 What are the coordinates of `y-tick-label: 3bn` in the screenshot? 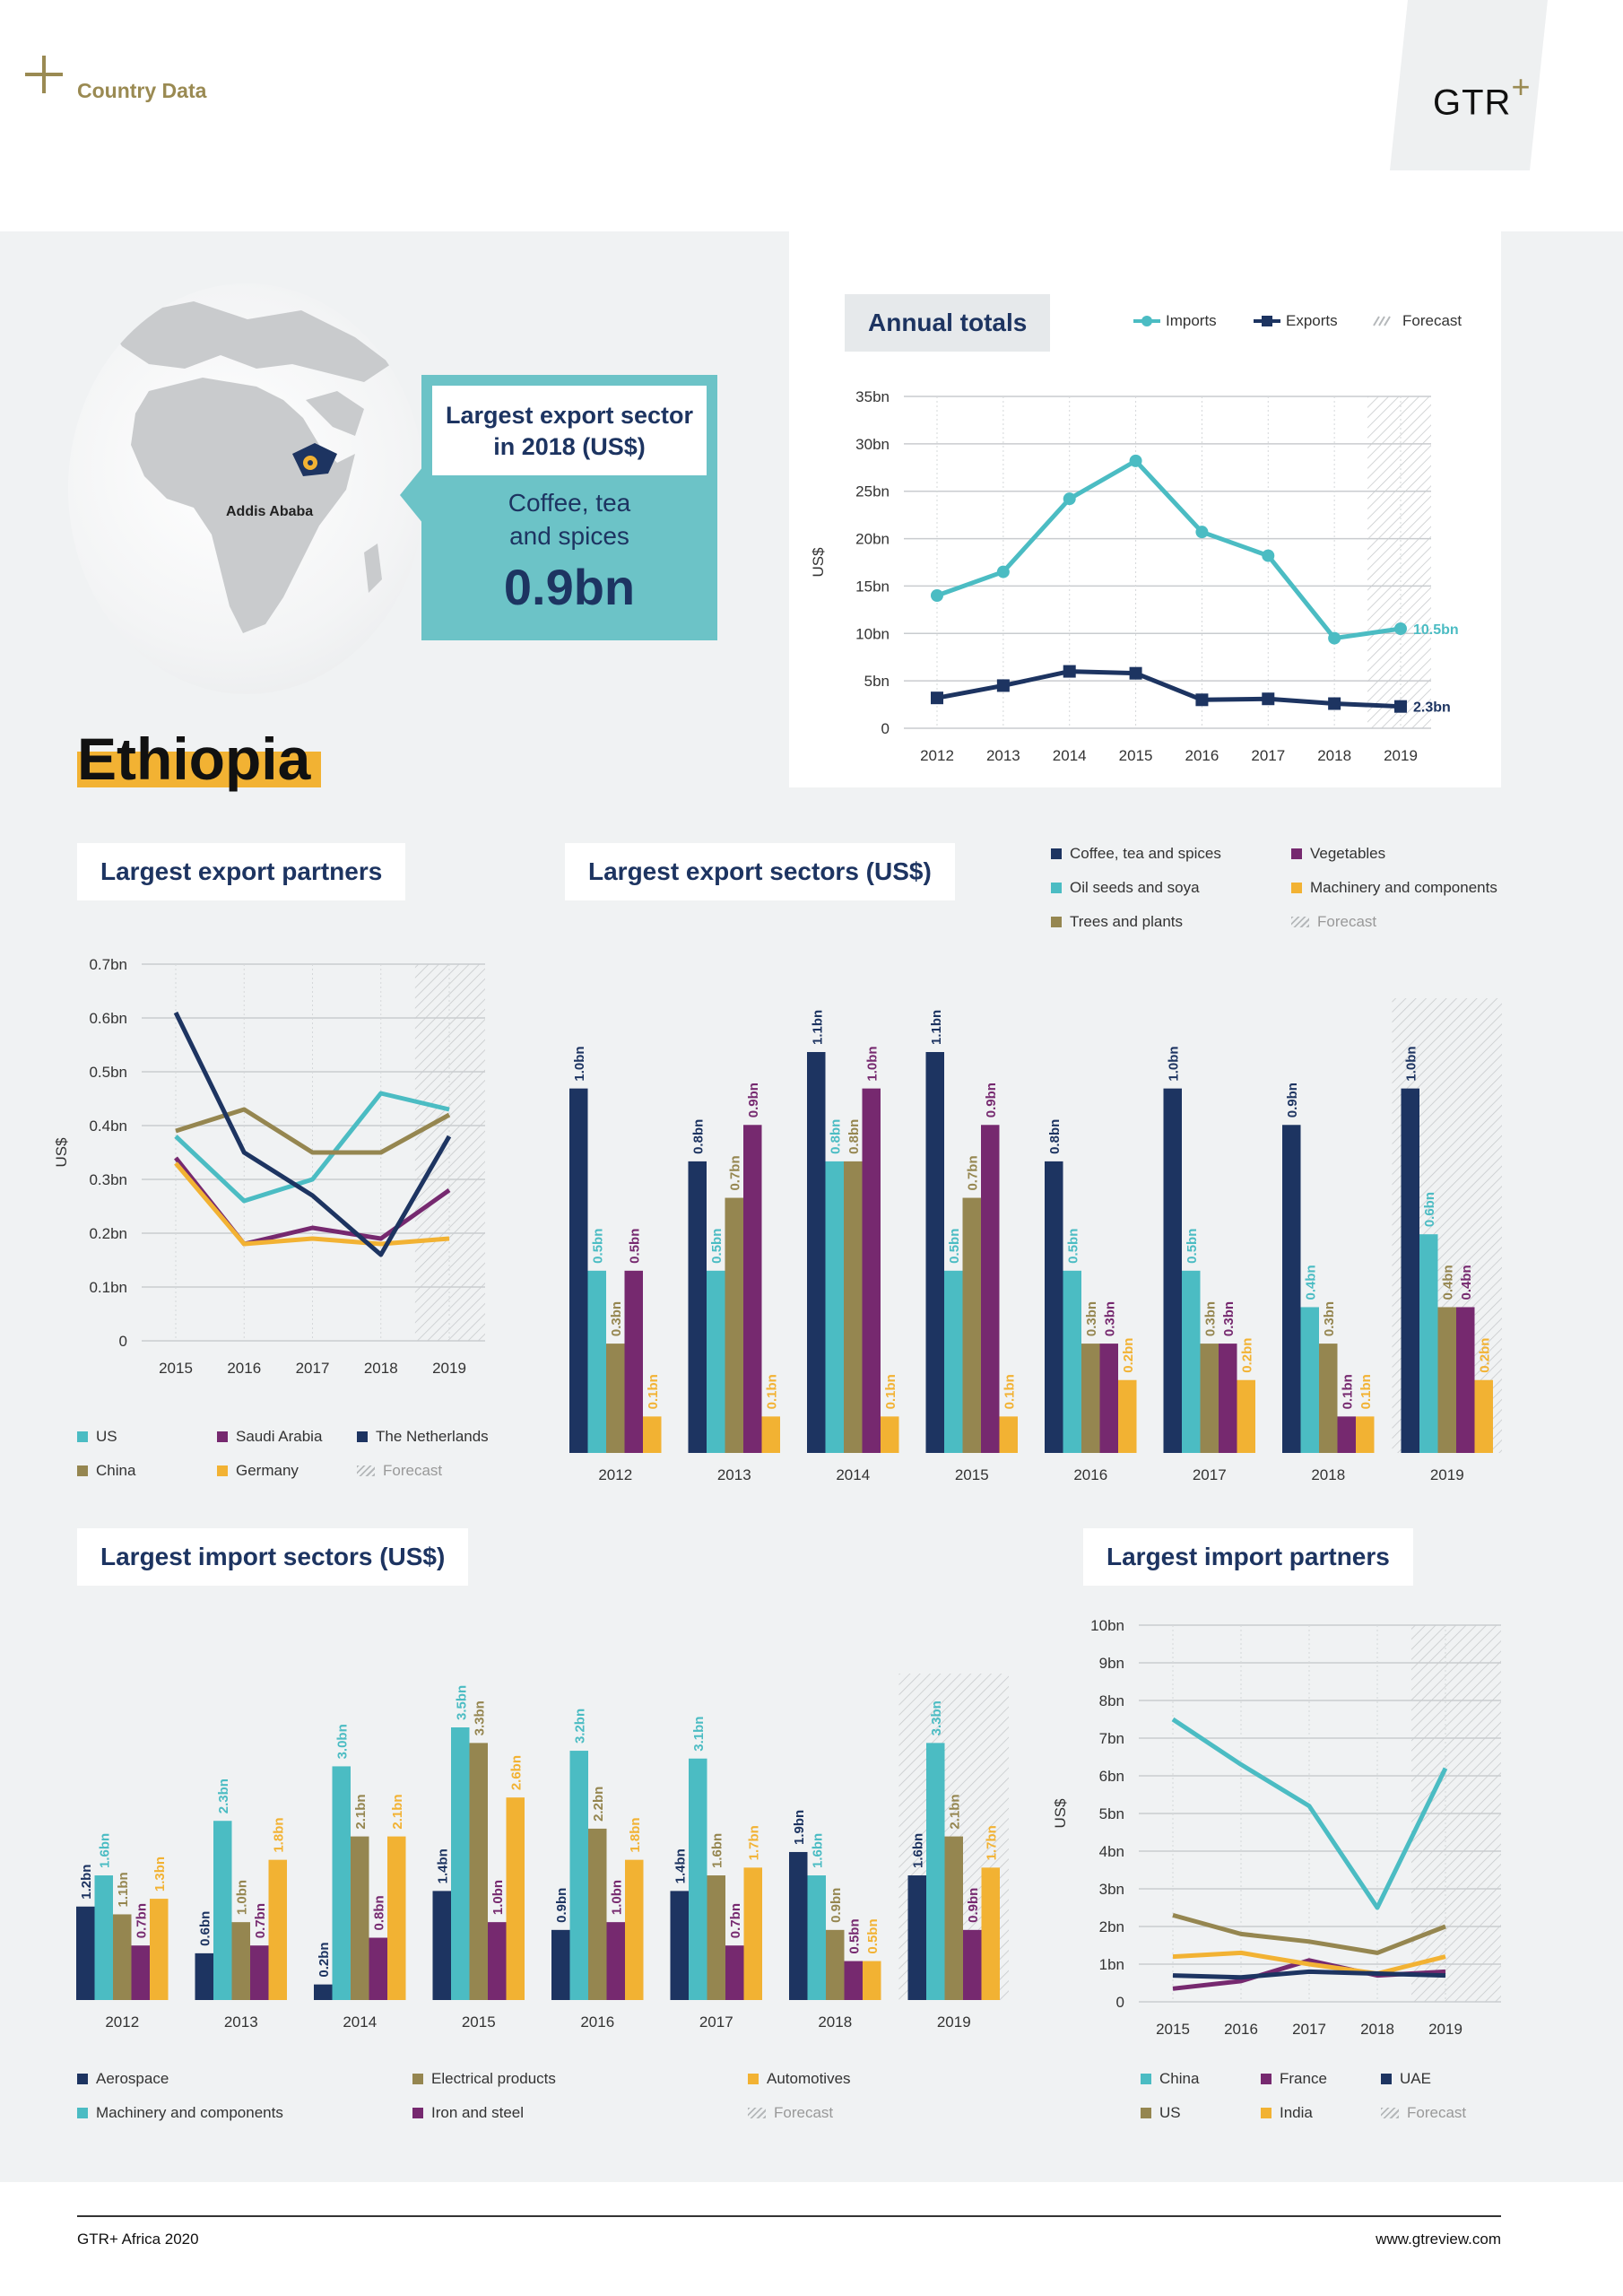 It's located at (1111, 1889).